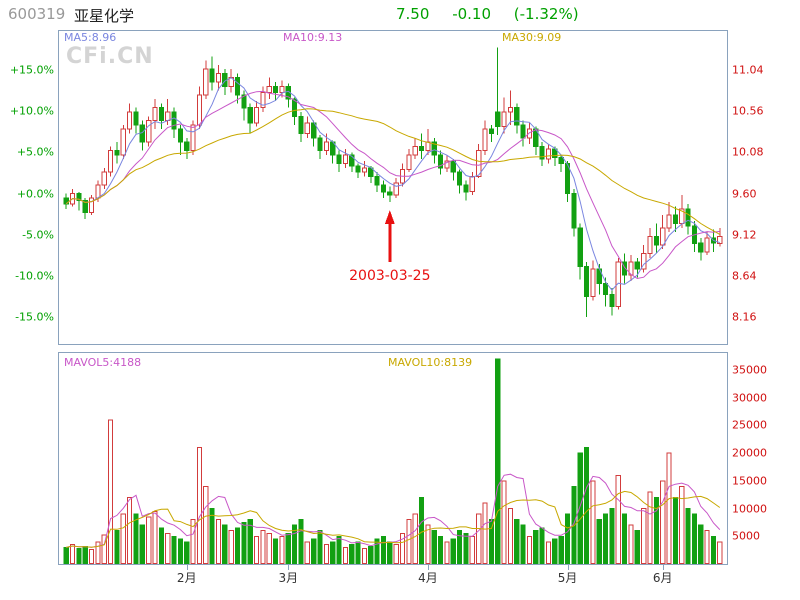 Image resolution: width=800 pixels, height=600 pixels. I want to click on price-change: -0.10, so click(471, 14).